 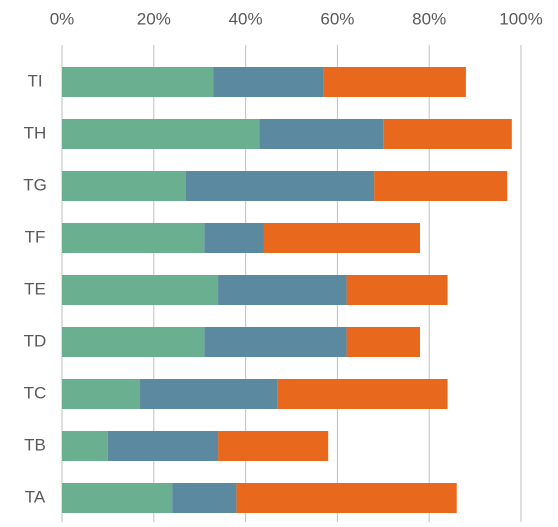 I want to click on y-tick-label: TE, so click(x=35, y=288).